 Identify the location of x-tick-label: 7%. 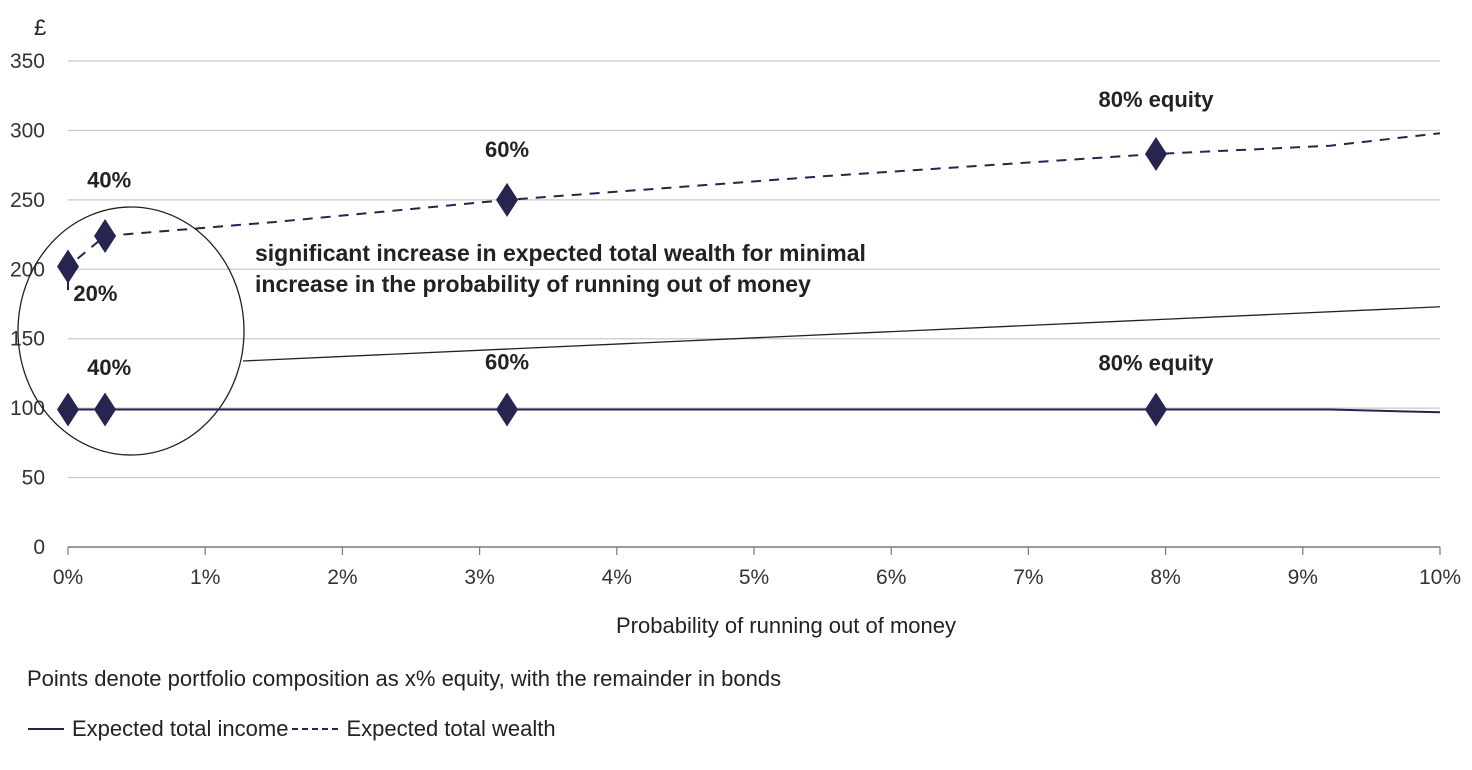
(1028, 577).